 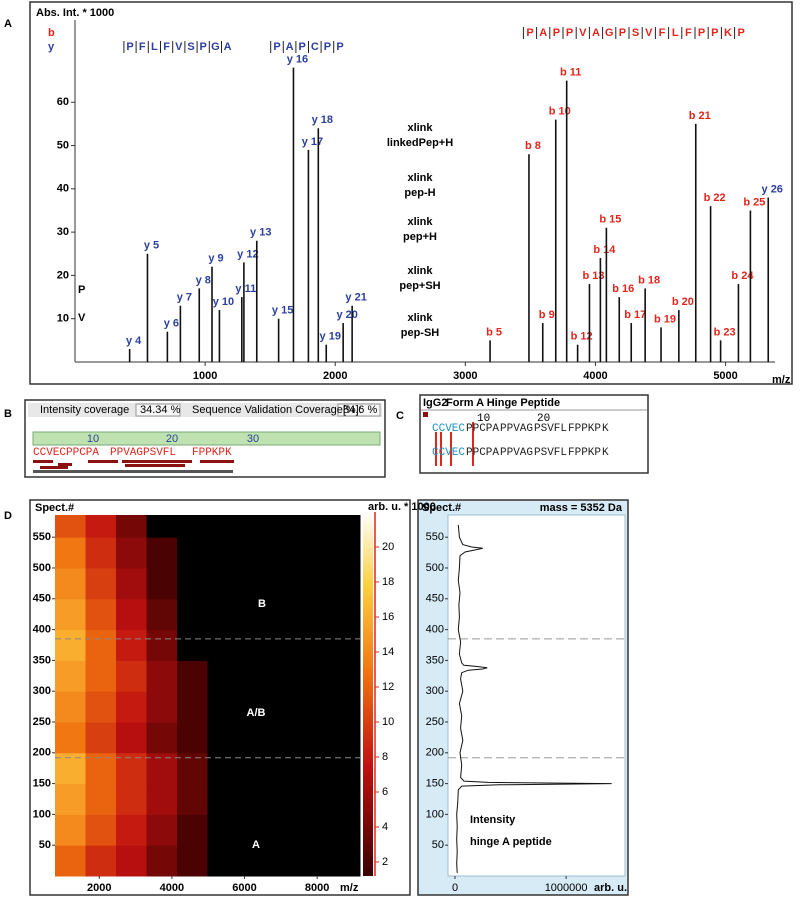 What do you see at coordinates (212, 453) in the screenshot?
I see `sequence: FPPKPK` at bounding box center [212, 453].